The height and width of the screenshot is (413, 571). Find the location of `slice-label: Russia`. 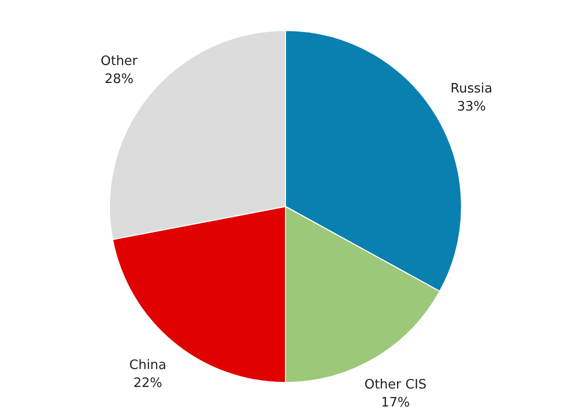

slice-label: Russia is located at coordinates (471, 89).